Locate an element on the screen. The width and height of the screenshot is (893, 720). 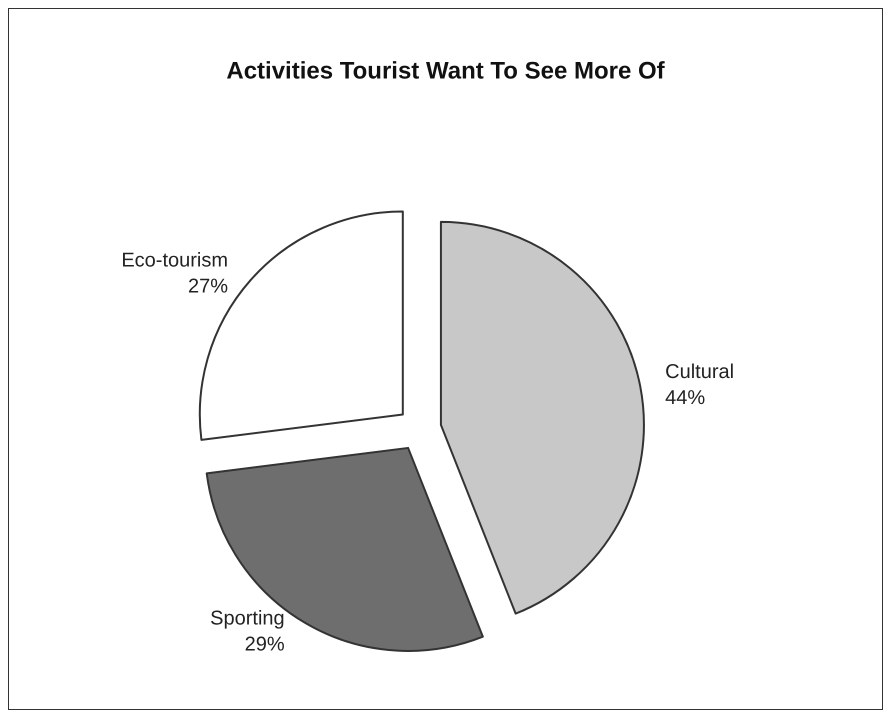
slice-label: Sporting is located at coordinates (247, 618).